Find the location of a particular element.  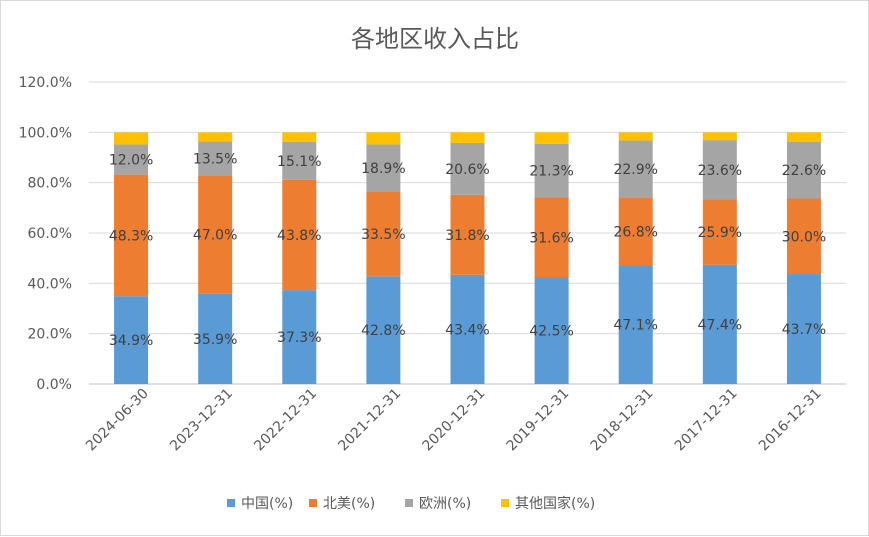

legend: 中国(%) 北美(%) 欧洲(%) 其他国家(%) is located at coordinates (411, 503).